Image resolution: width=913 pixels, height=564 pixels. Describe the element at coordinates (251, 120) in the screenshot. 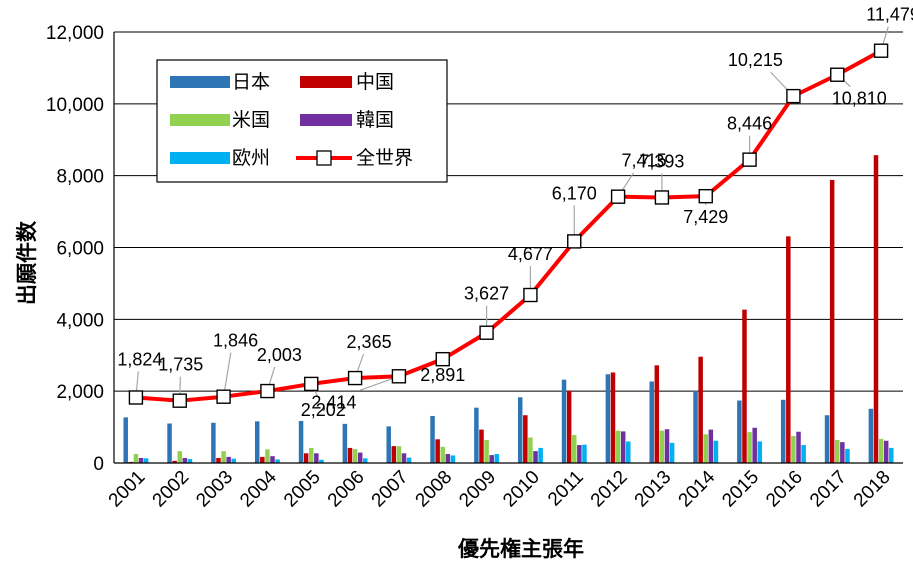

I see `legend-label: 米国` at that location.